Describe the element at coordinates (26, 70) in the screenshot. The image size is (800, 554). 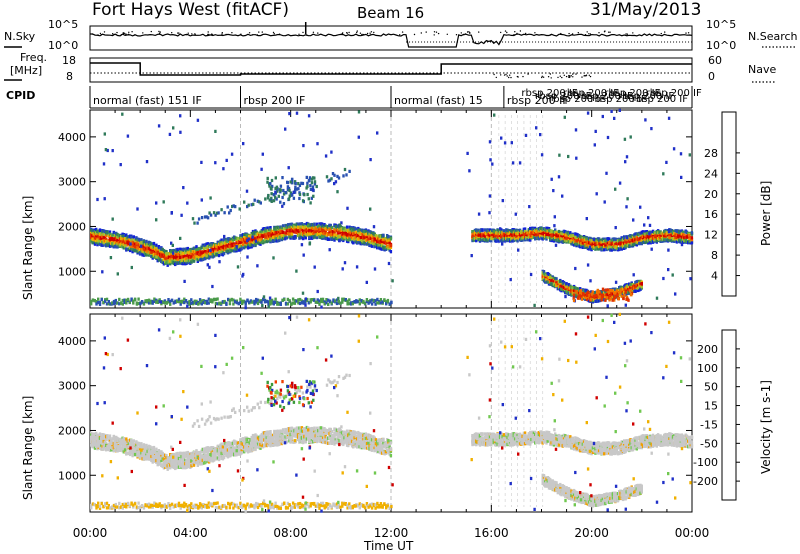
I see `freq-unit-label: [MHz]` at that location.